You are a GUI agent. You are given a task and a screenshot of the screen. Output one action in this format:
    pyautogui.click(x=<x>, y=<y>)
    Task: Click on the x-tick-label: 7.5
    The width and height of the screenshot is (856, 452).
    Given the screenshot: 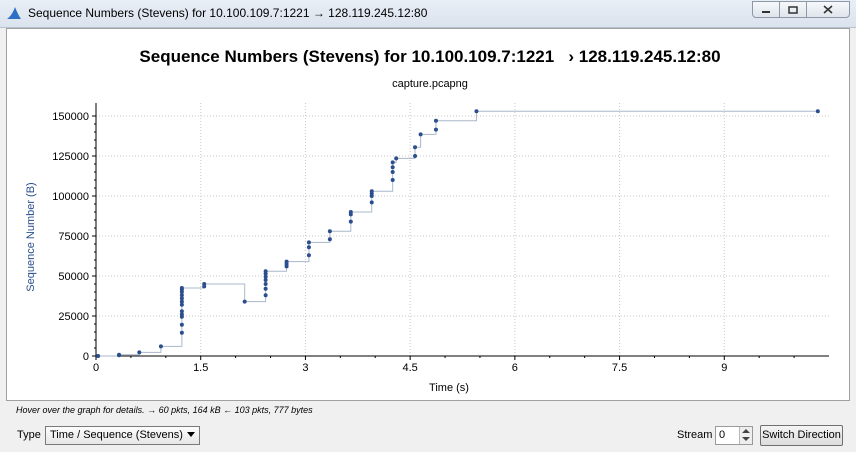 What is the action you would take?
    pyautogui.click(x=619, y=368)
    